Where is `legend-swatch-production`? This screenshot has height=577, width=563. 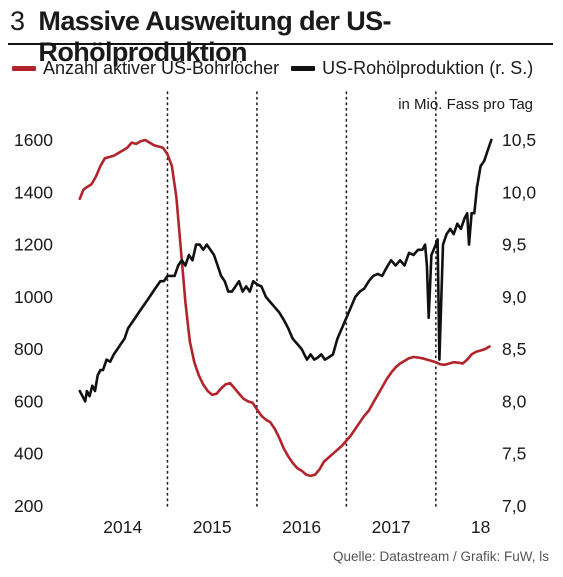 legend-swatch-production is located at coordinates (303, 68).